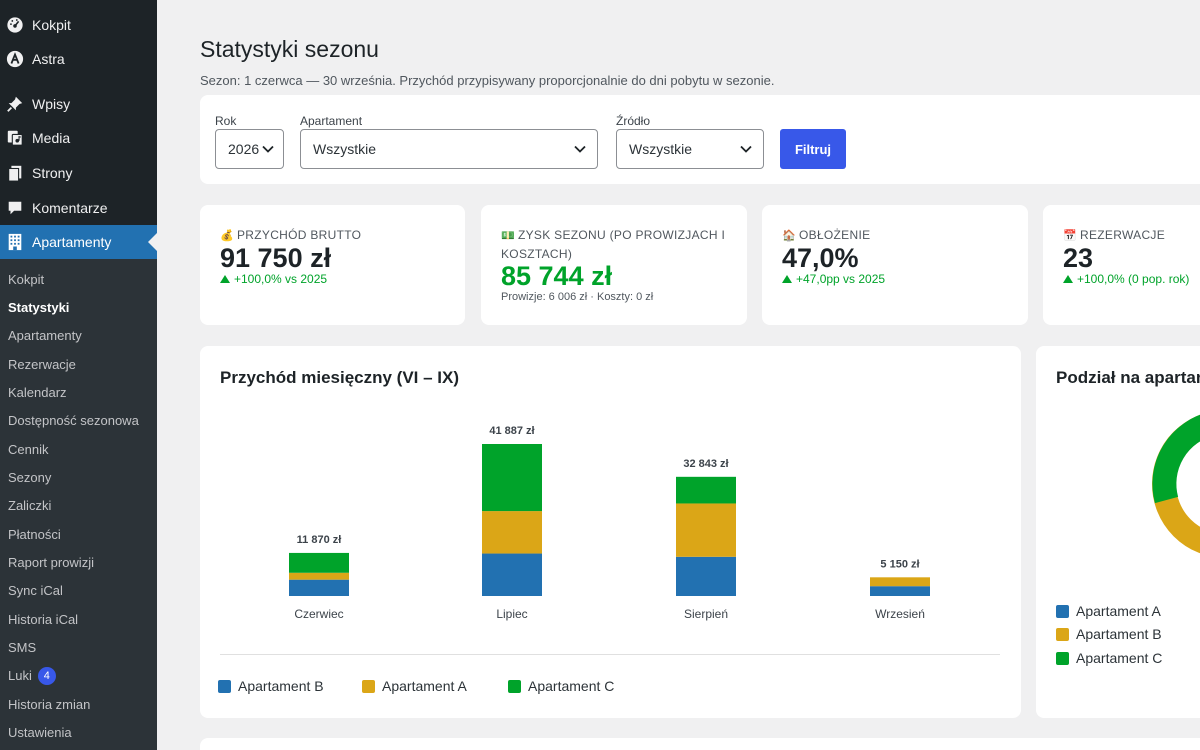  What do you see at coordinates (826, 235) in the screenshot?
I see `kpi-label: 🏠 Obłożenie` at bounding box center [826, 235].